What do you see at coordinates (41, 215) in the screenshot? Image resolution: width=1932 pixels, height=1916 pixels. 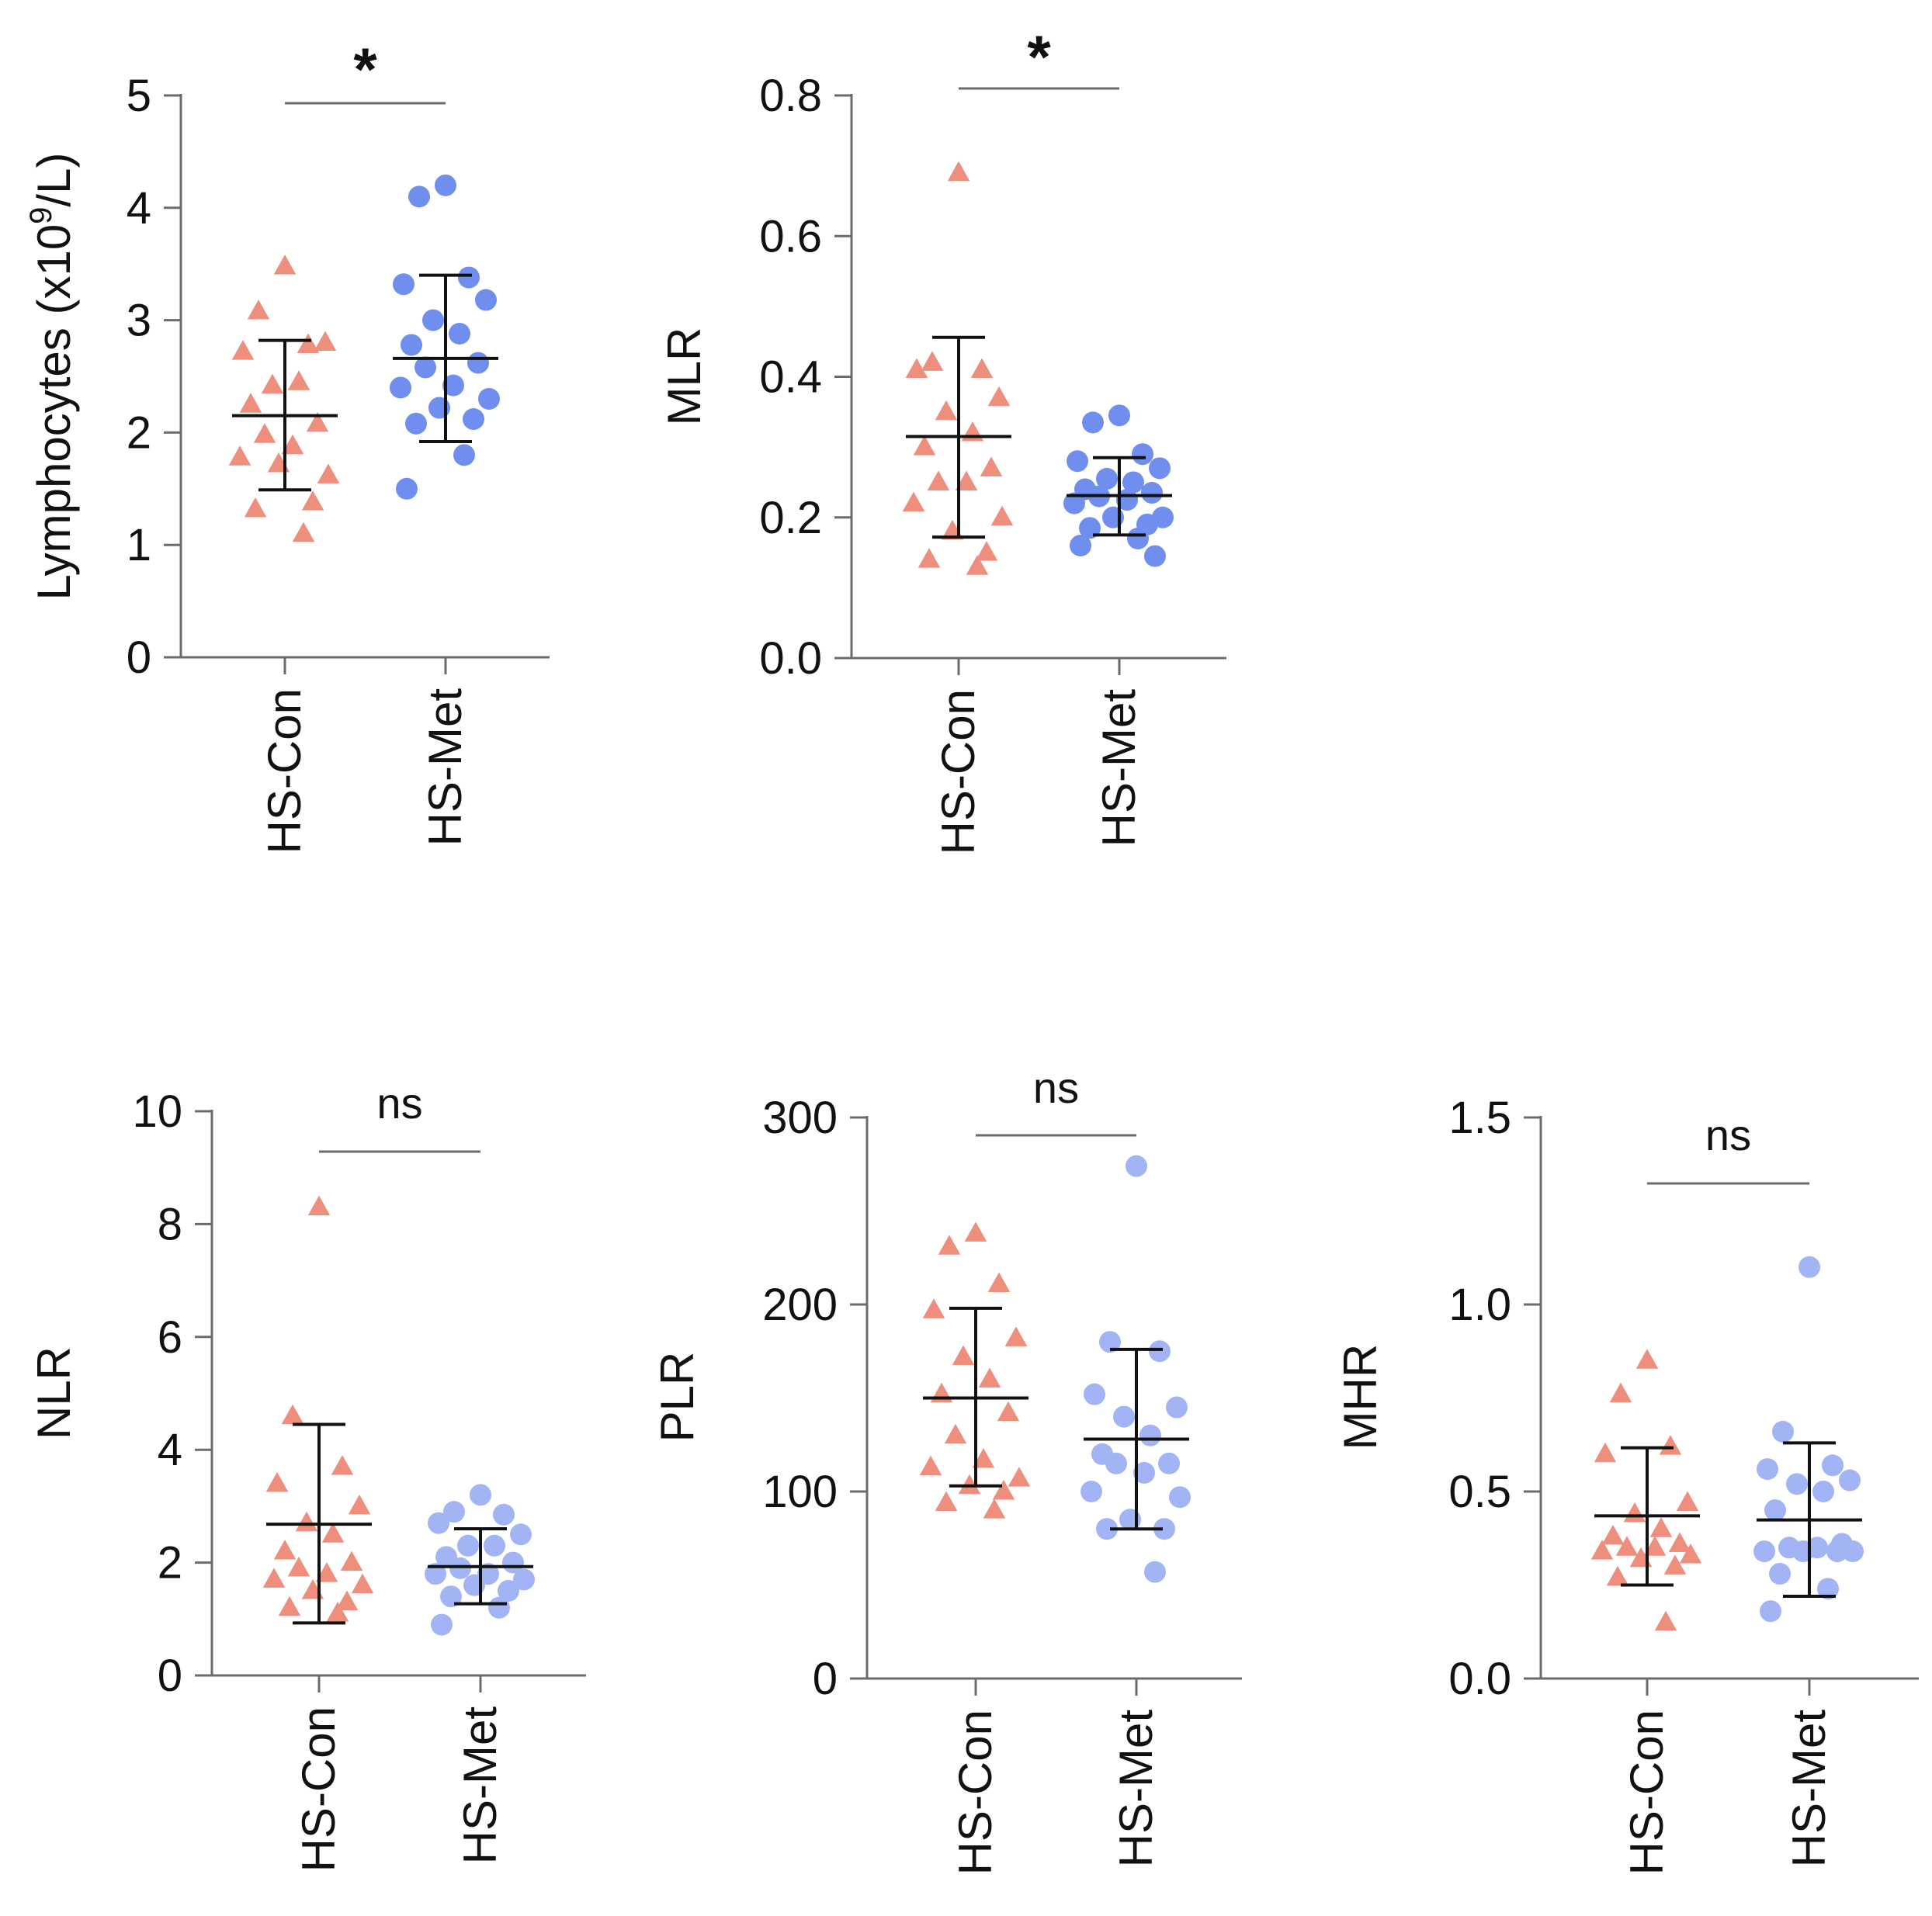 I see `y-axis-title-superscript: 9` at bounding box center [41, 215].